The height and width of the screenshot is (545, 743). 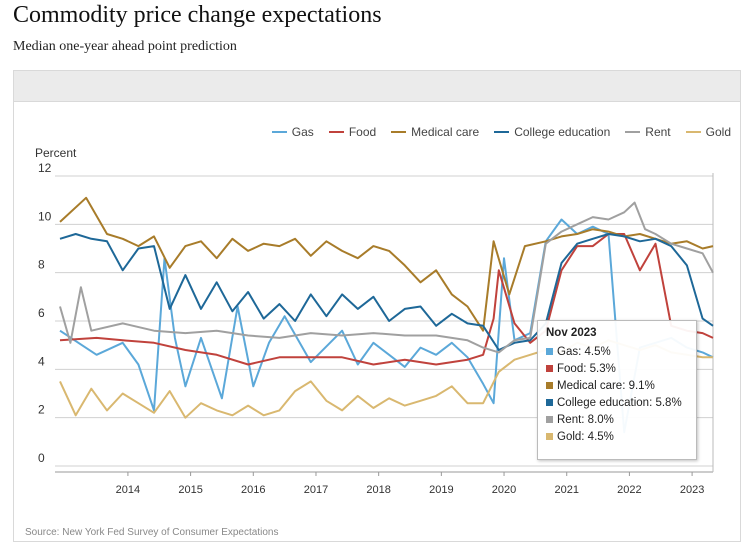 I want to click on x-tick-label: 2017, so click(x=316, y=490).